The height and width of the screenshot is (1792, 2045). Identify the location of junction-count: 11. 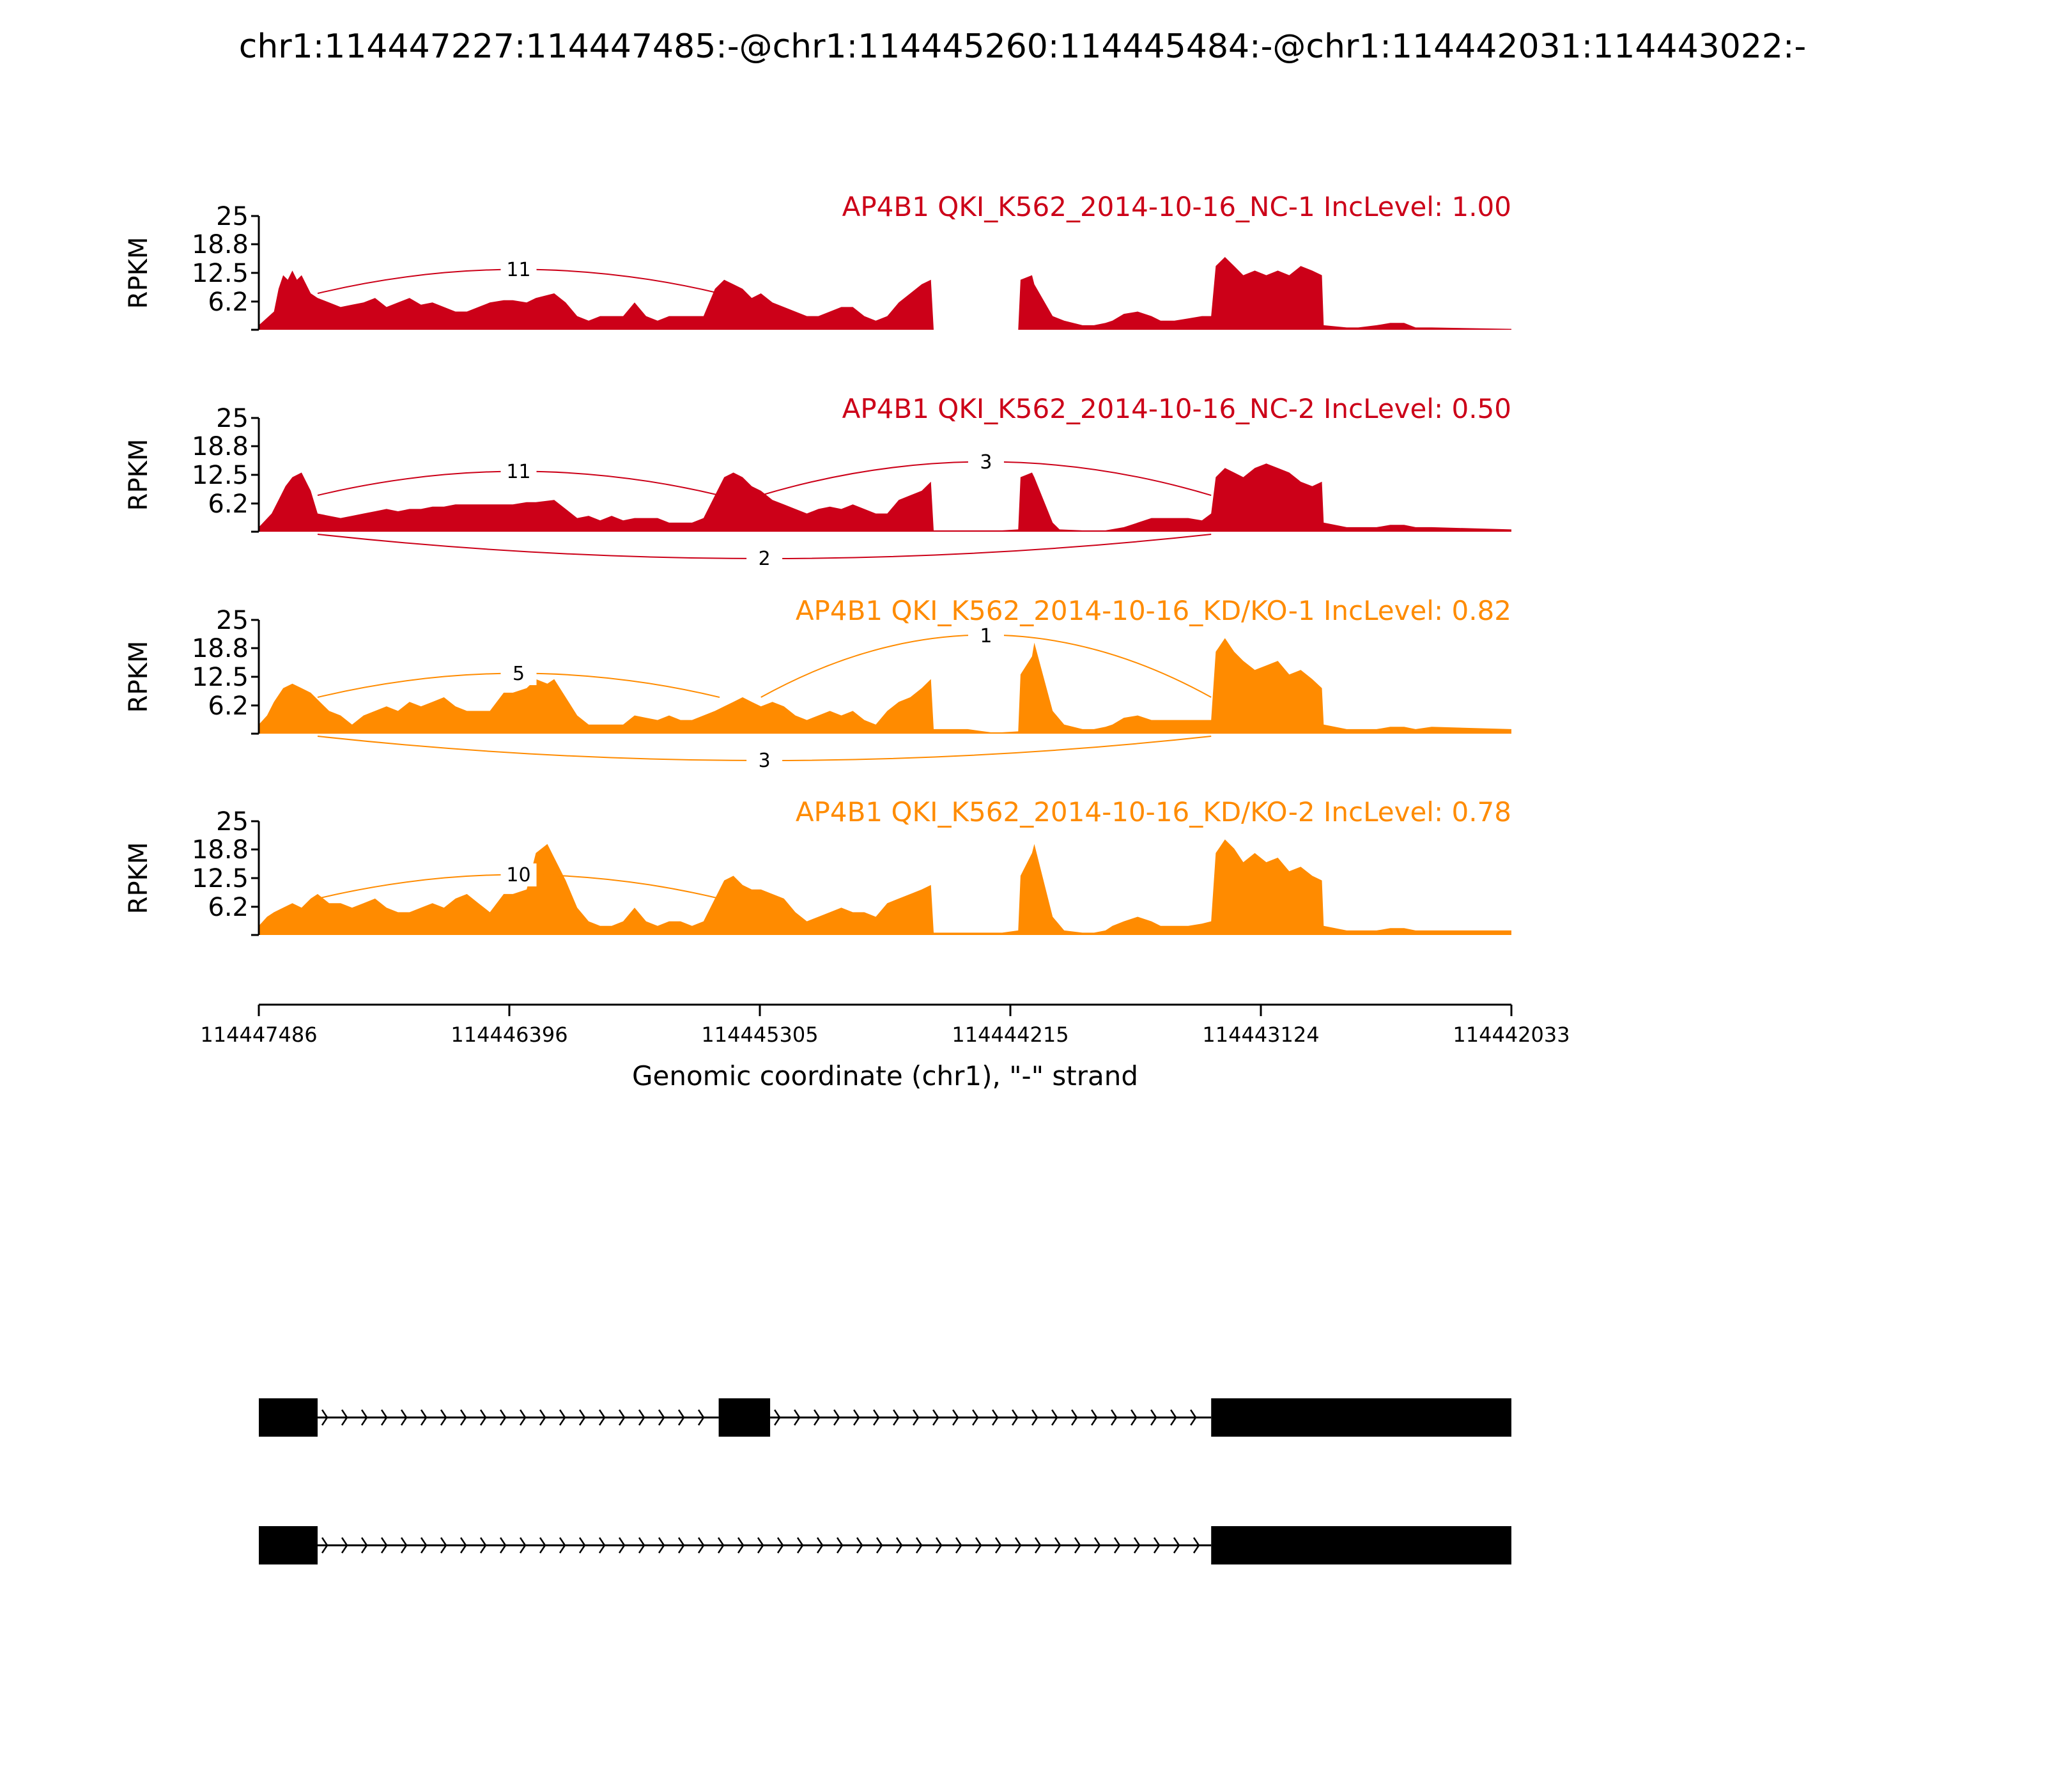
(518, 270).